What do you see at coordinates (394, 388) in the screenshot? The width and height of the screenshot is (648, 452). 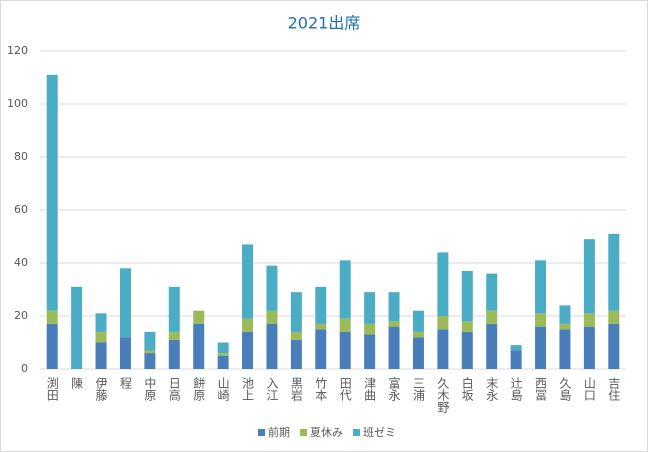 I see `x-tick-label: 富永` at bounding box center [394, 388].